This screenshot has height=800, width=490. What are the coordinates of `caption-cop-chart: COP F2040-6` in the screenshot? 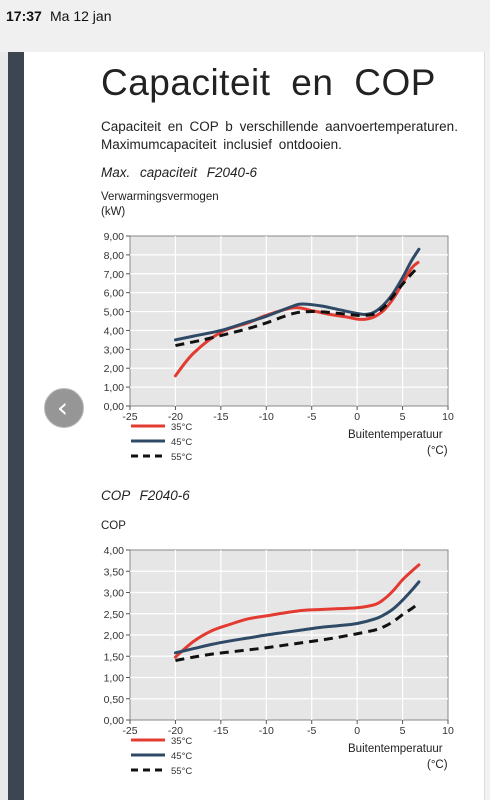 It's located at (145, 495).